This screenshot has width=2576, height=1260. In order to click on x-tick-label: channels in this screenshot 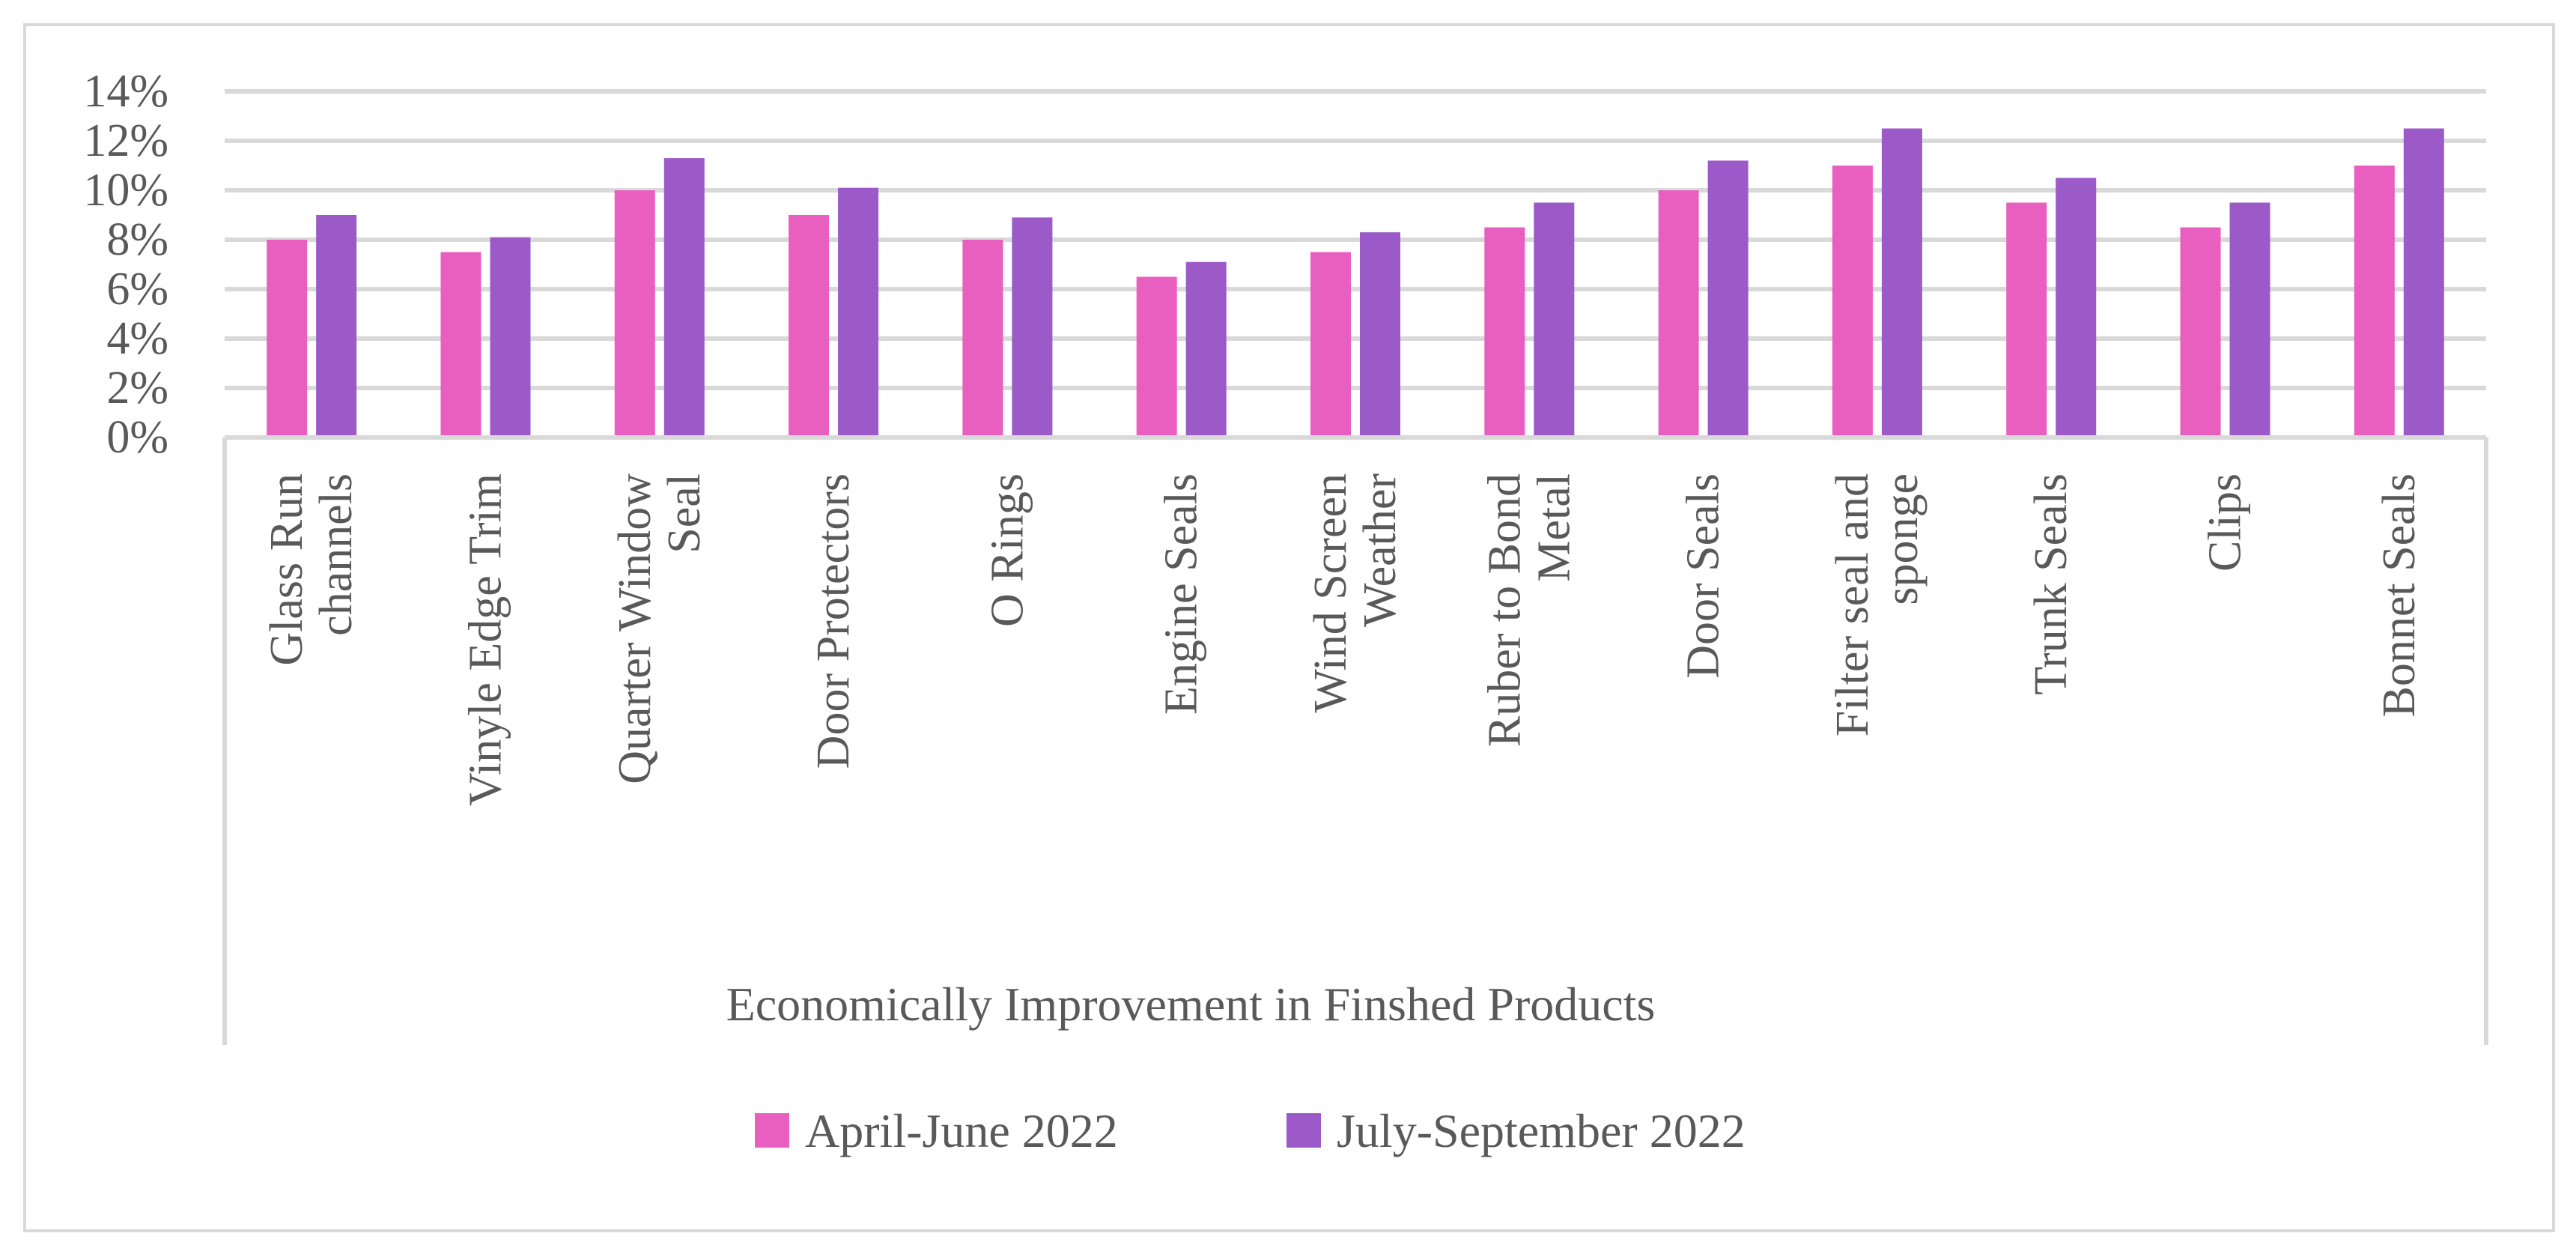, I will do `click(336, 554)`.